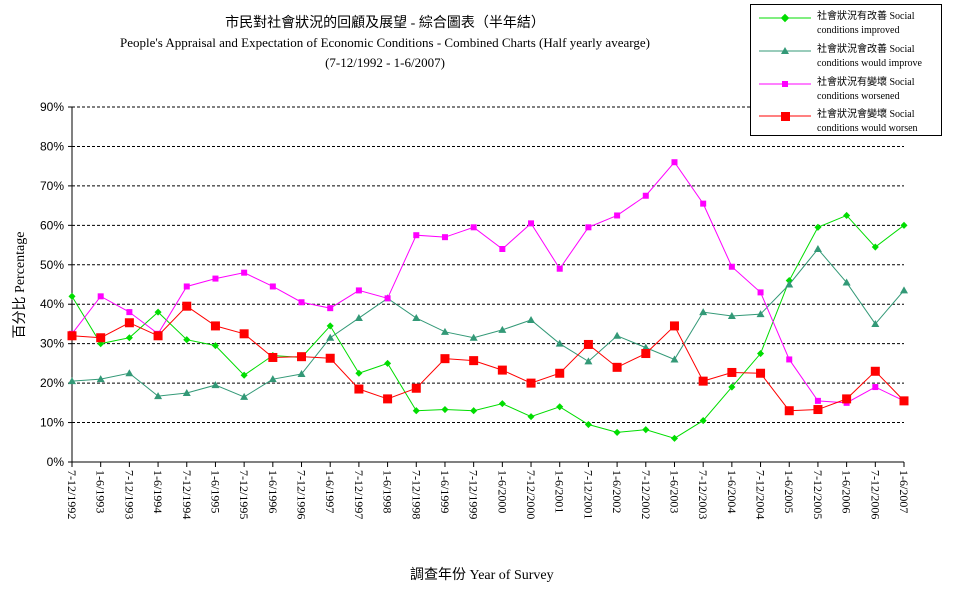  What do you see at coordinates (531, 494) in the screenshot?
I see `x-tick-label: 7-12/2000` at bounding box center [531, 494].